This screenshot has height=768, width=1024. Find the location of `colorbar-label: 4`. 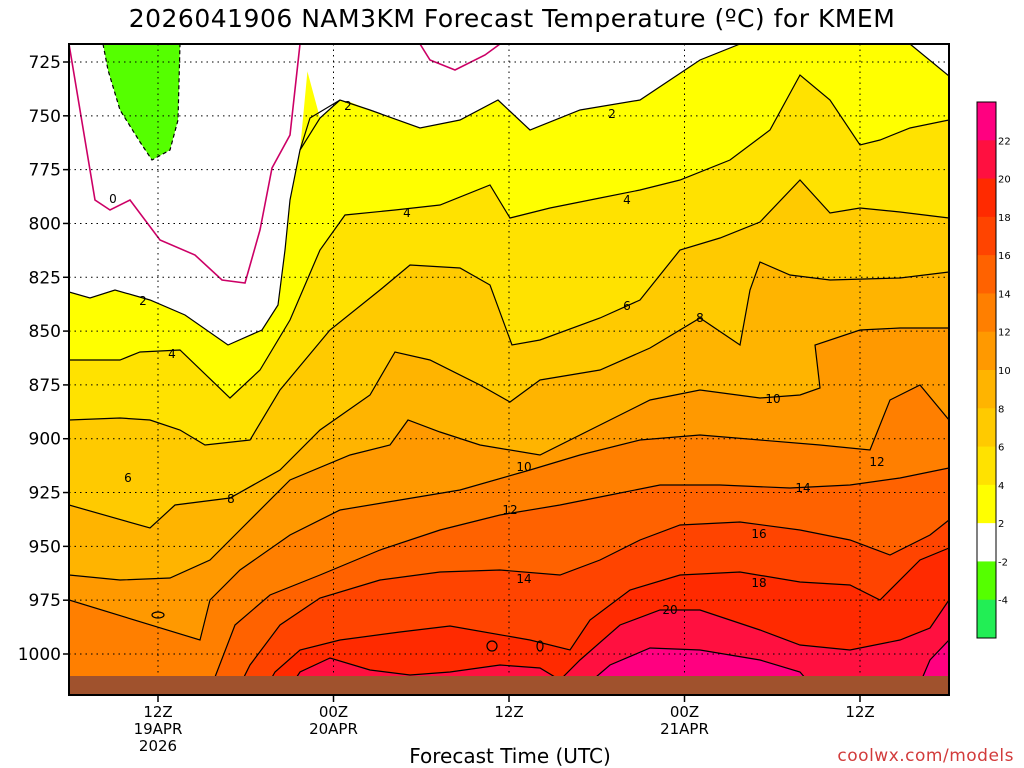

colorbar-label: 4 is located at coordinates (1001, 486).